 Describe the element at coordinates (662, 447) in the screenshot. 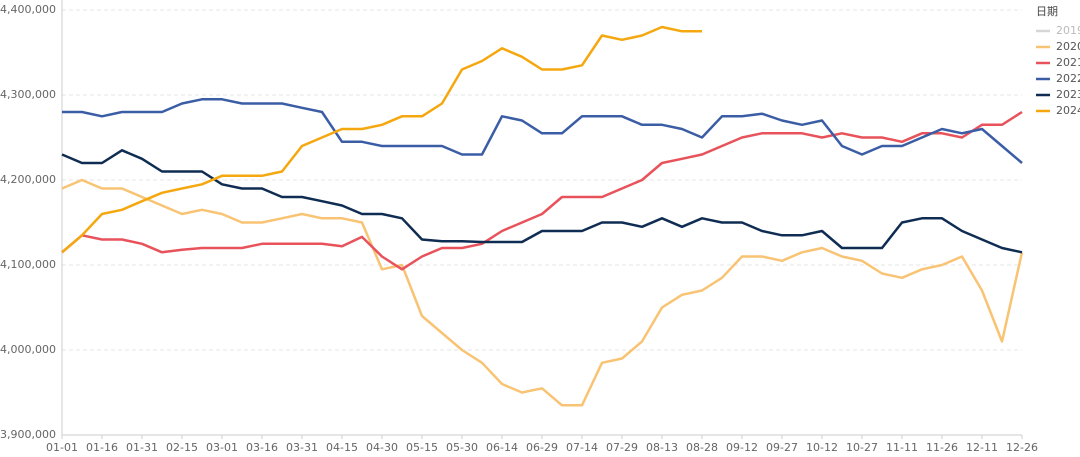

I see `x-tick-label: 08-13` at that location.